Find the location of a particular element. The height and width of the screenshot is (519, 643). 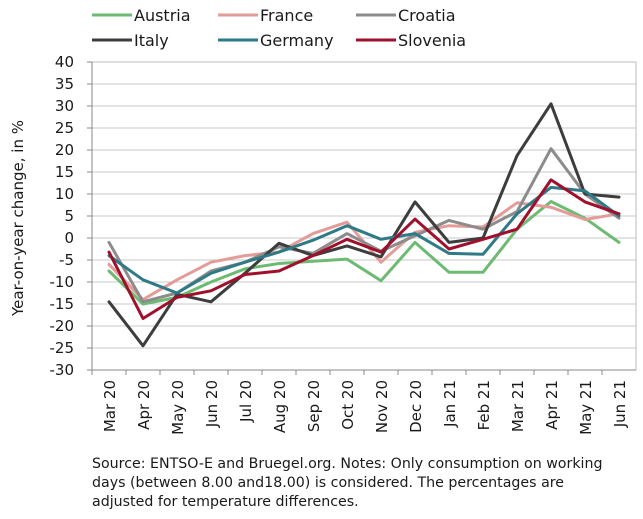

y-axis-title: Year-on-year change, in % is located at coordinates (18, 218).